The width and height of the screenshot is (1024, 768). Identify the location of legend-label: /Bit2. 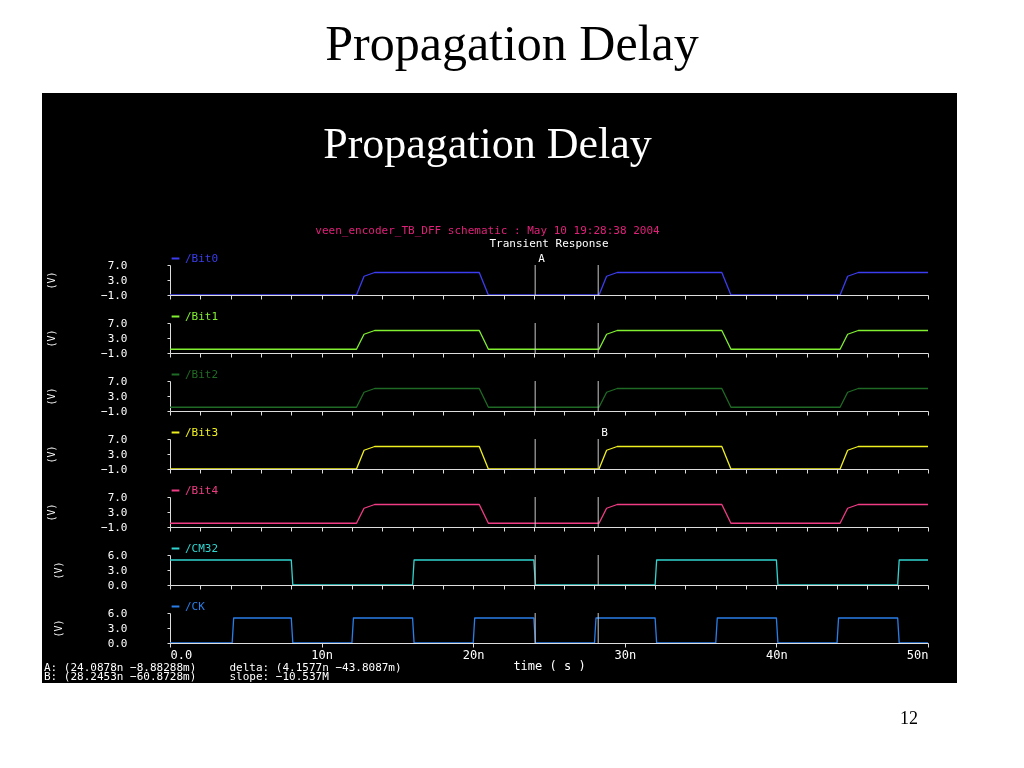
(202, 374).